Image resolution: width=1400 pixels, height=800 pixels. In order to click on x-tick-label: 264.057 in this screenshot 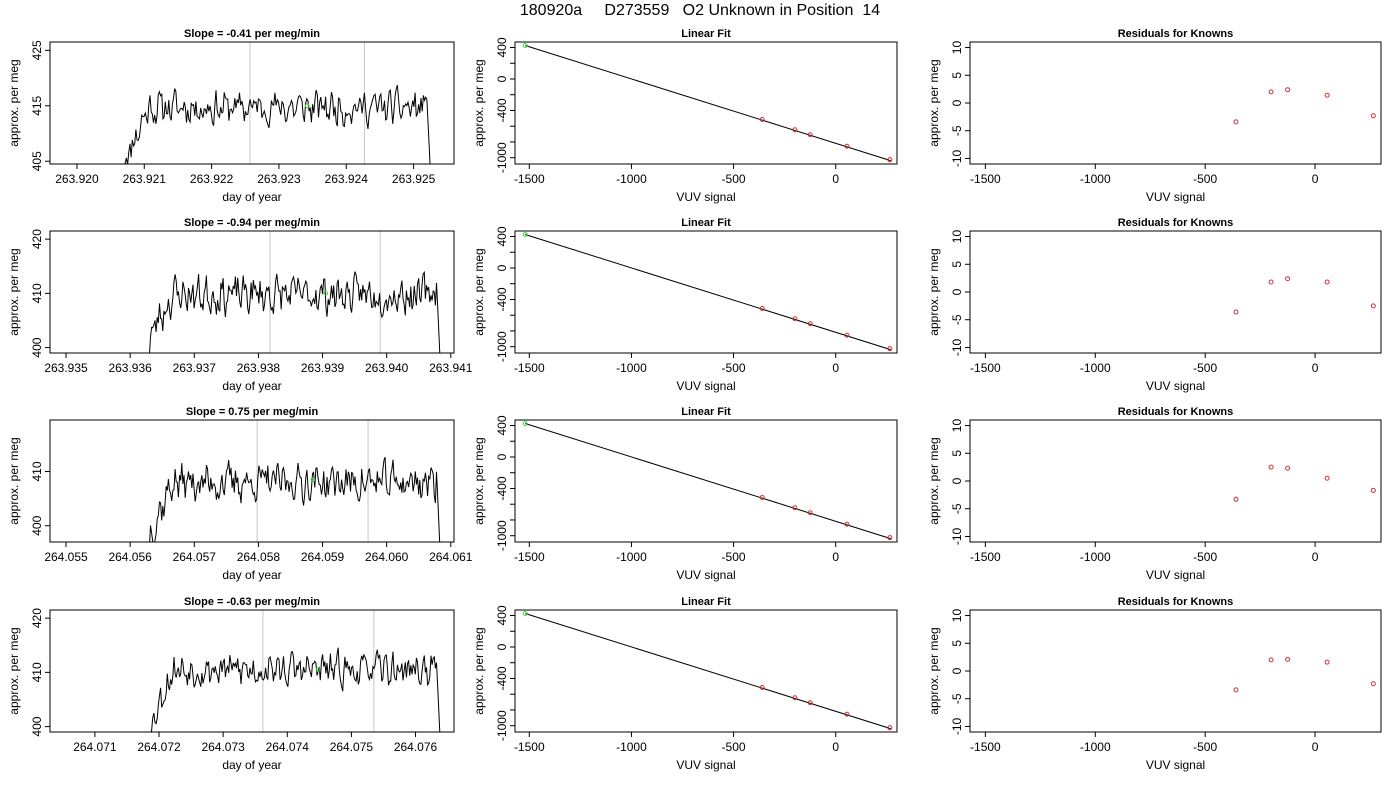, I will do `click(195, 557)`.